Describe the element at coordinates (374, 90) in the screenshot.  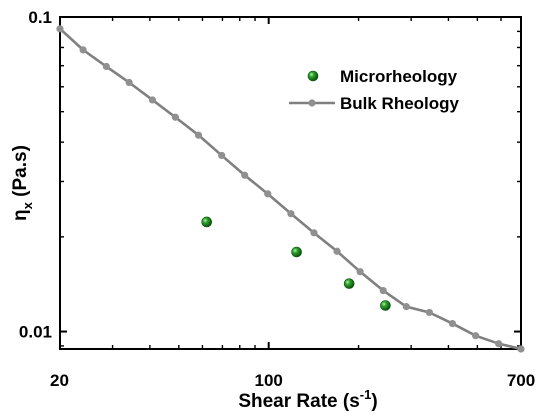
I see `legend: Microrheology Bulk Rheology` at that location.